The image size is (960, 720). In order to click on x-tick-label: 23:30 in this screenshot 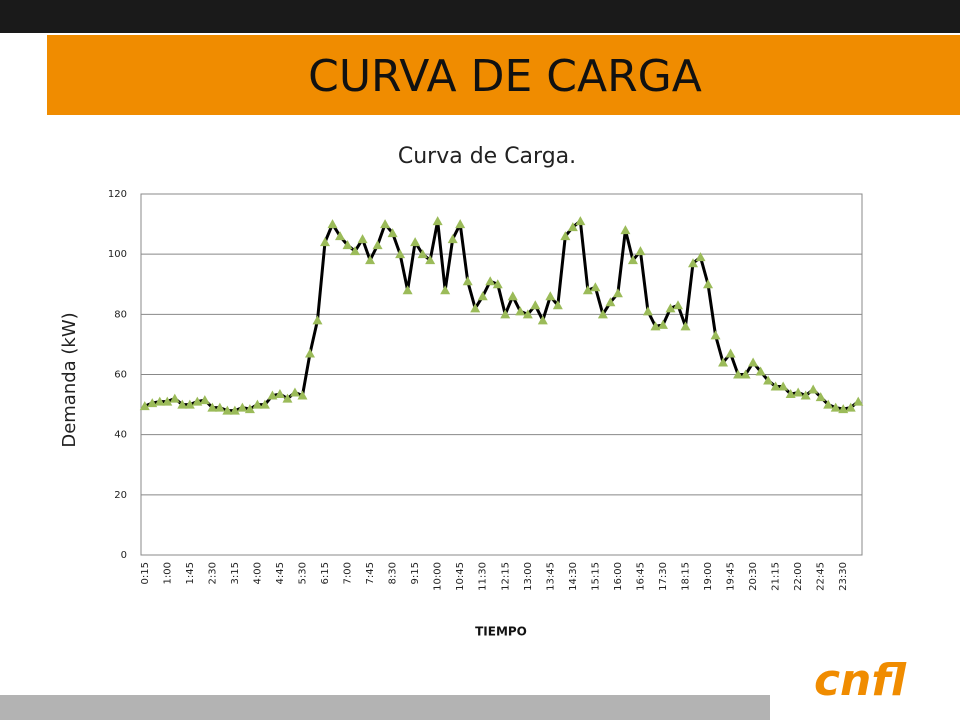, I will do `click(843, 576)`.